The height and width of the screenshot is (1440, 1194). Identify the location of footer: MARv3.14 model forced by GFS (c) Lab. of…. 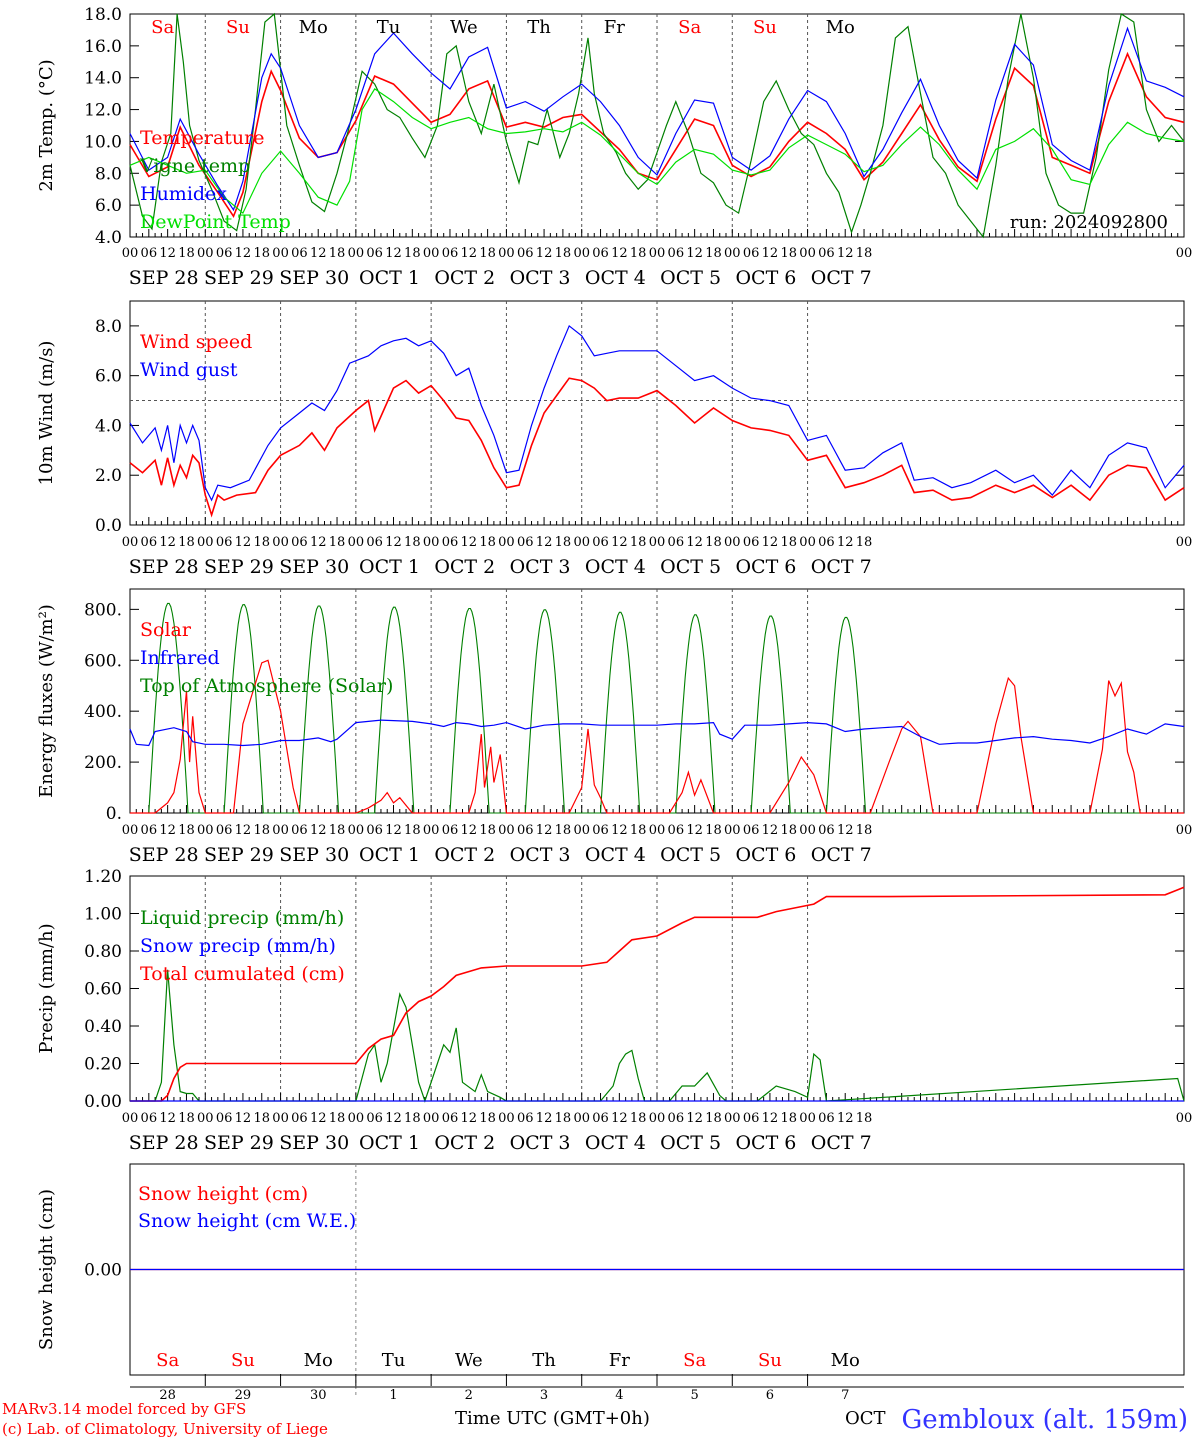
(595, 1419).